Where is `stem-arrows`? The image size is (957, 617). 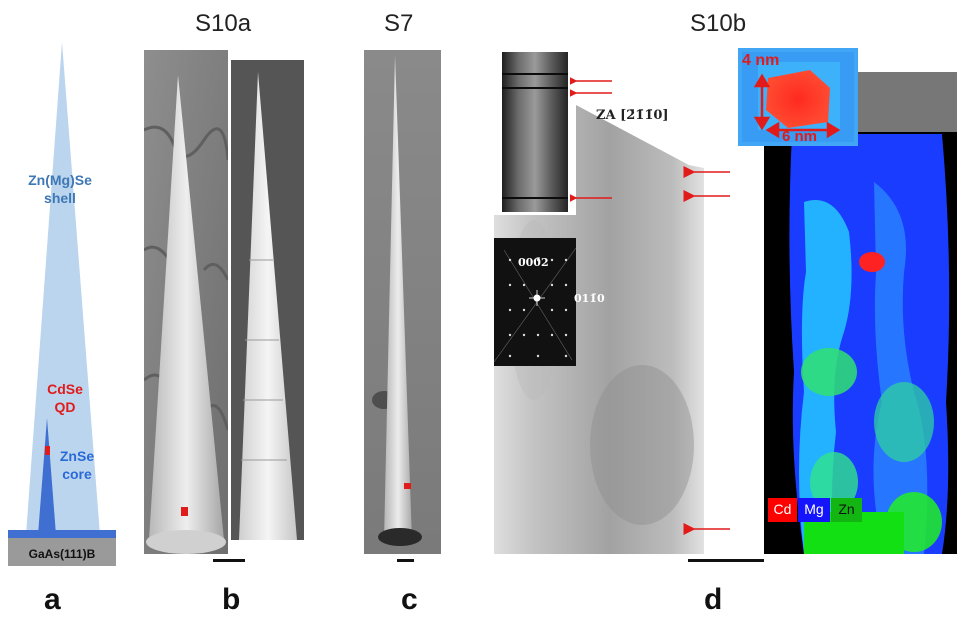 stem-arrows is located at coordinates (650, 305).